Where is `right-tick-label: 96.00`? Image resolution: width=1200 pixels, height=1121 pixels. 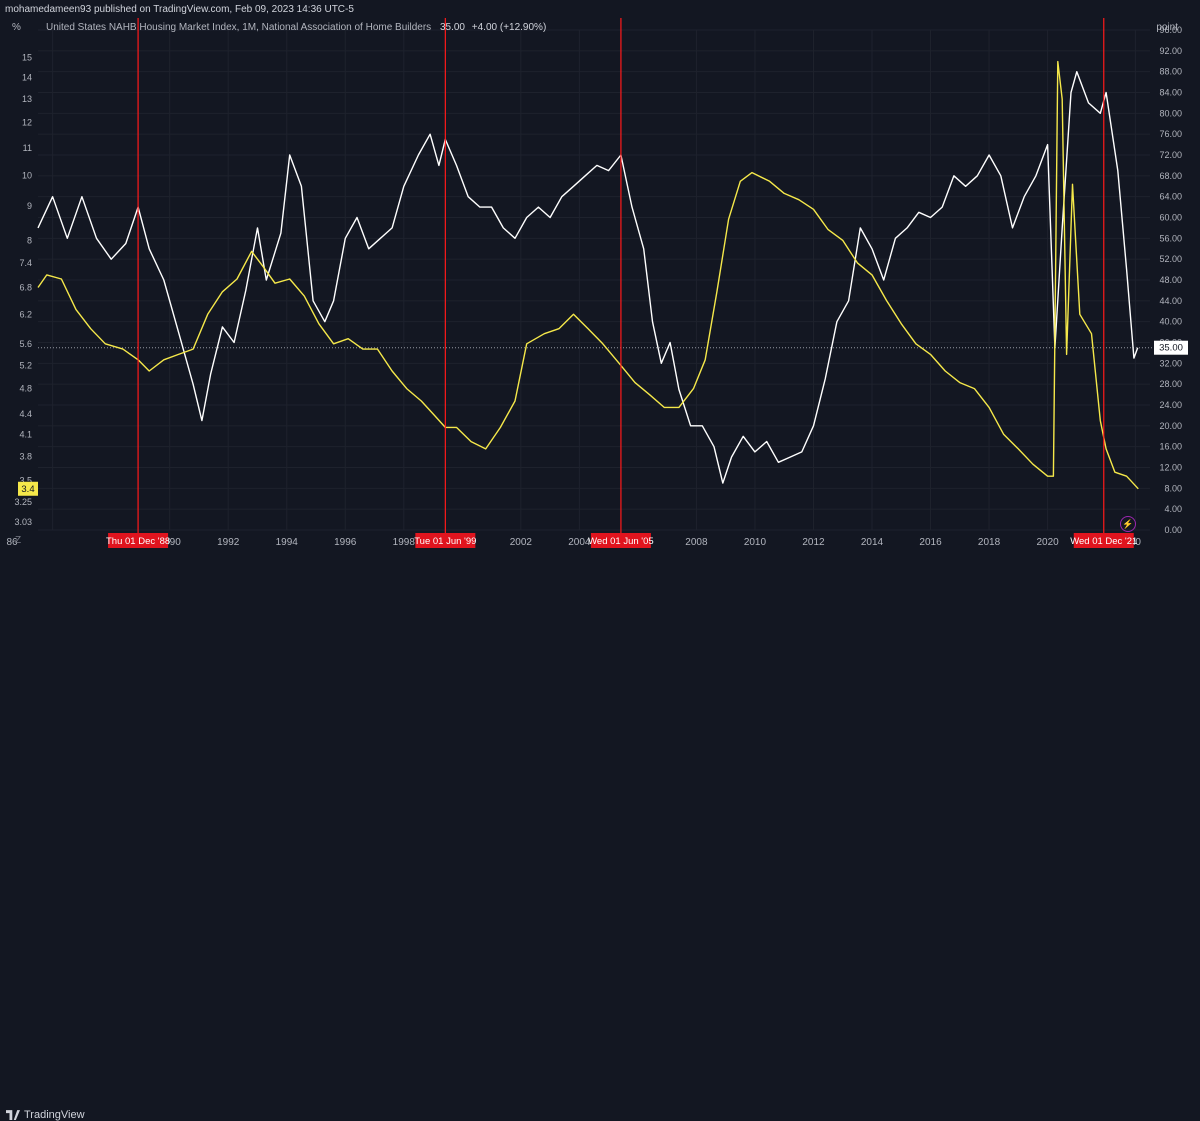 right-tick-label: 96.00 is located at coordinates (1170, 30).